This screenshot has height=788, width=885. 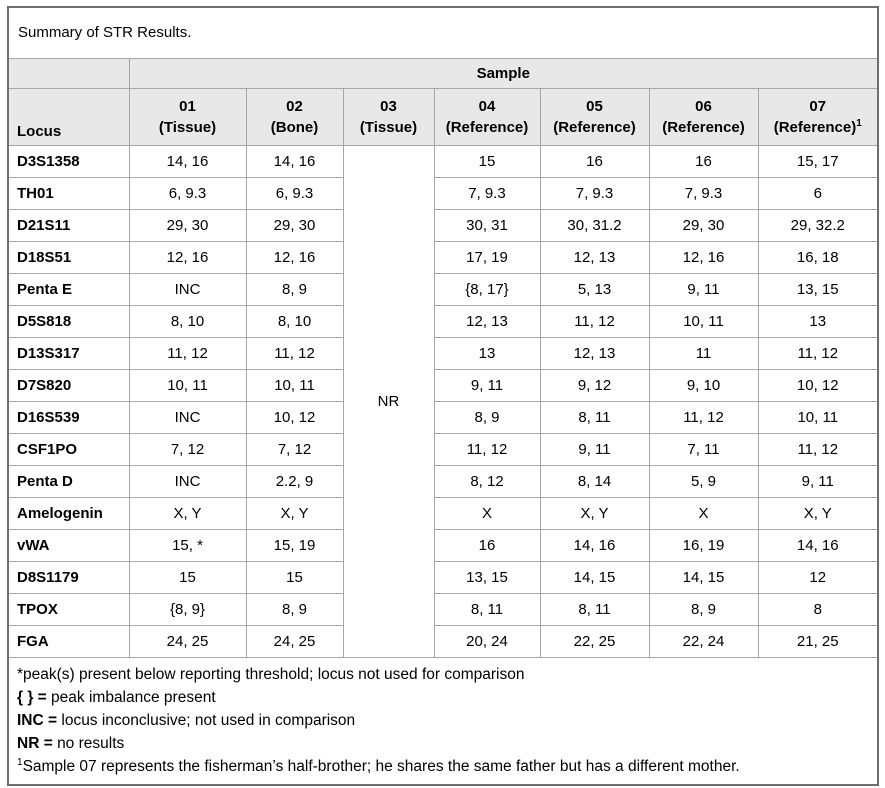 I want to click on locus-name-cell: D21S11, so click(x=68, y=225).